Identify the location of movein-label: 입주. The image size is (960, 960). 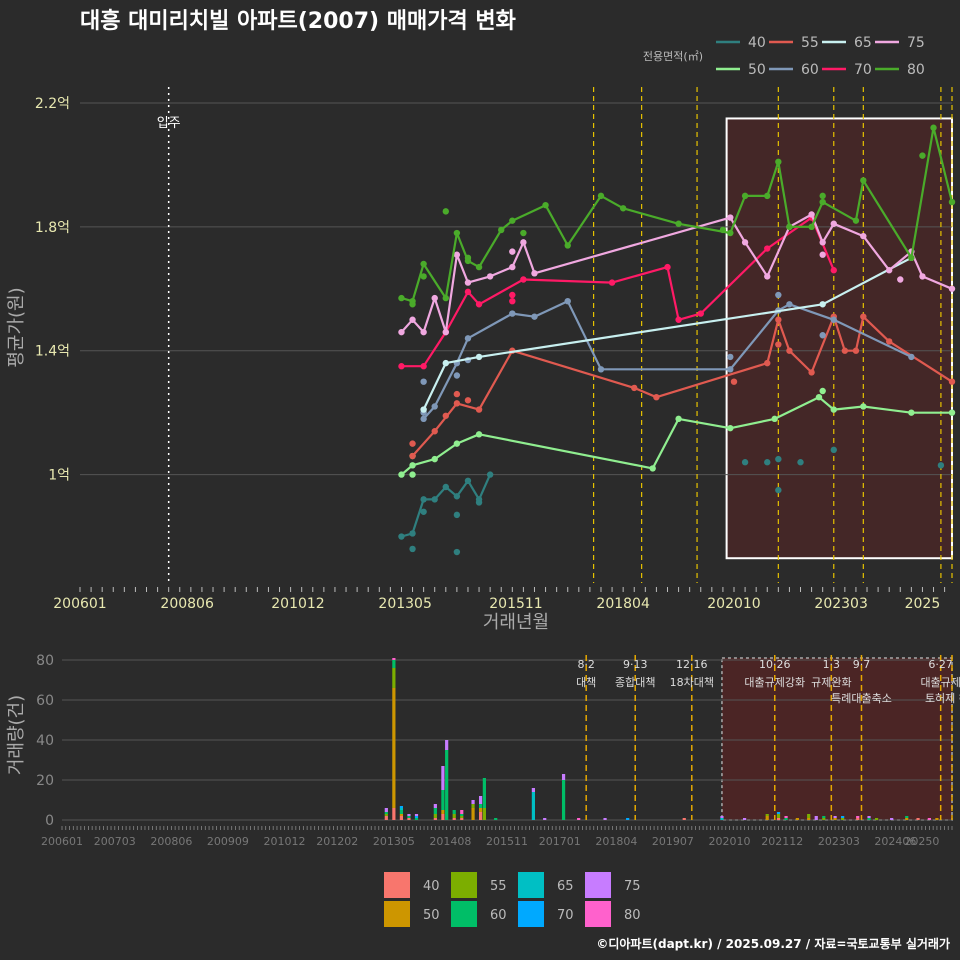
(169, 123).